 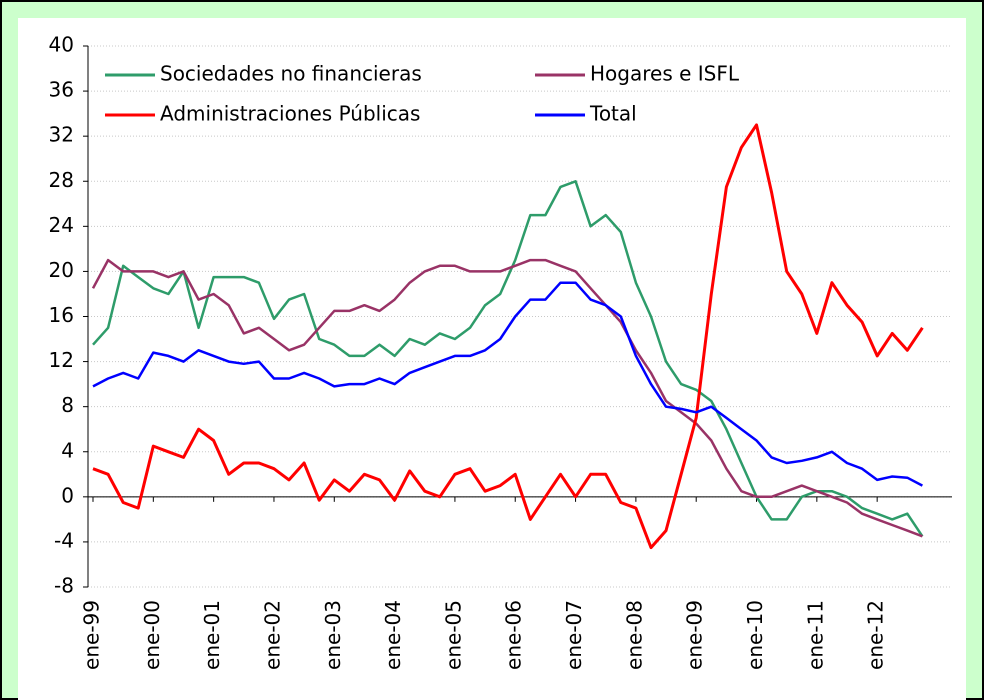 What do you see at coordinates (453, 635) in the screenshot?
I see `x-tick-label: ene-05` at bounding box center [453, 635].